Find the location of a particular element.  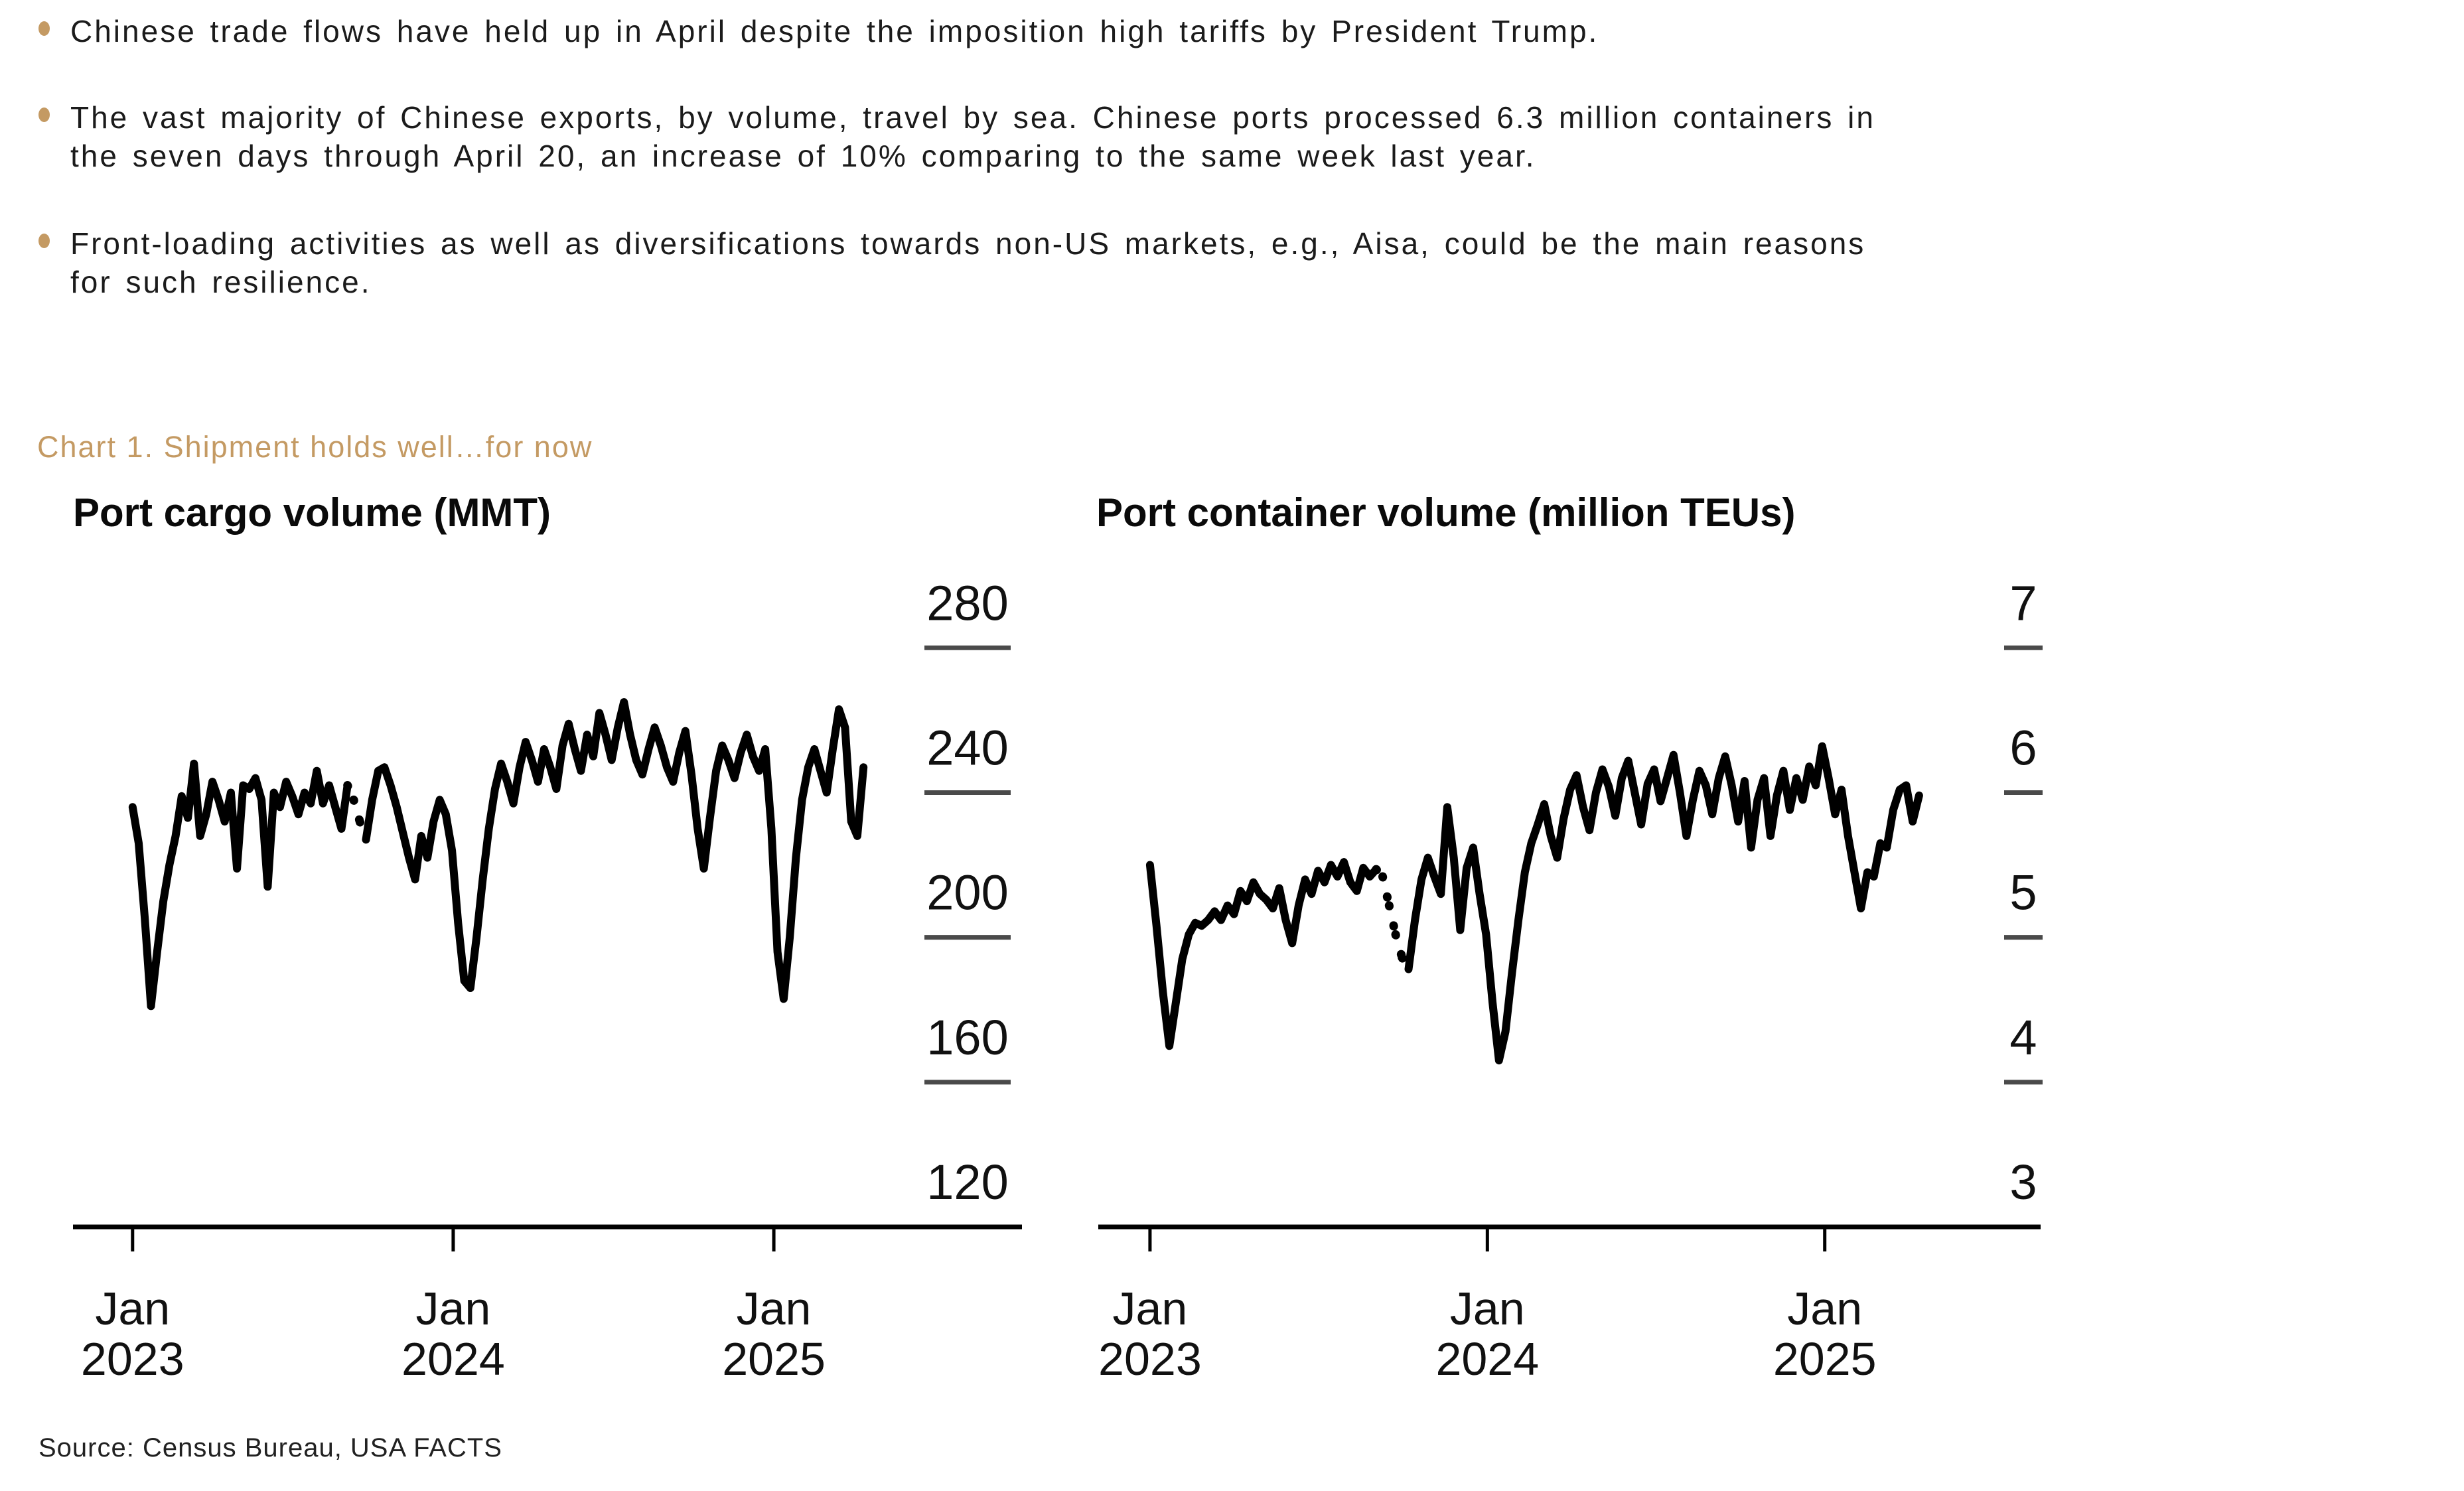

left-chart-y-tick-label: 280 is located at coordinates (967, 602).